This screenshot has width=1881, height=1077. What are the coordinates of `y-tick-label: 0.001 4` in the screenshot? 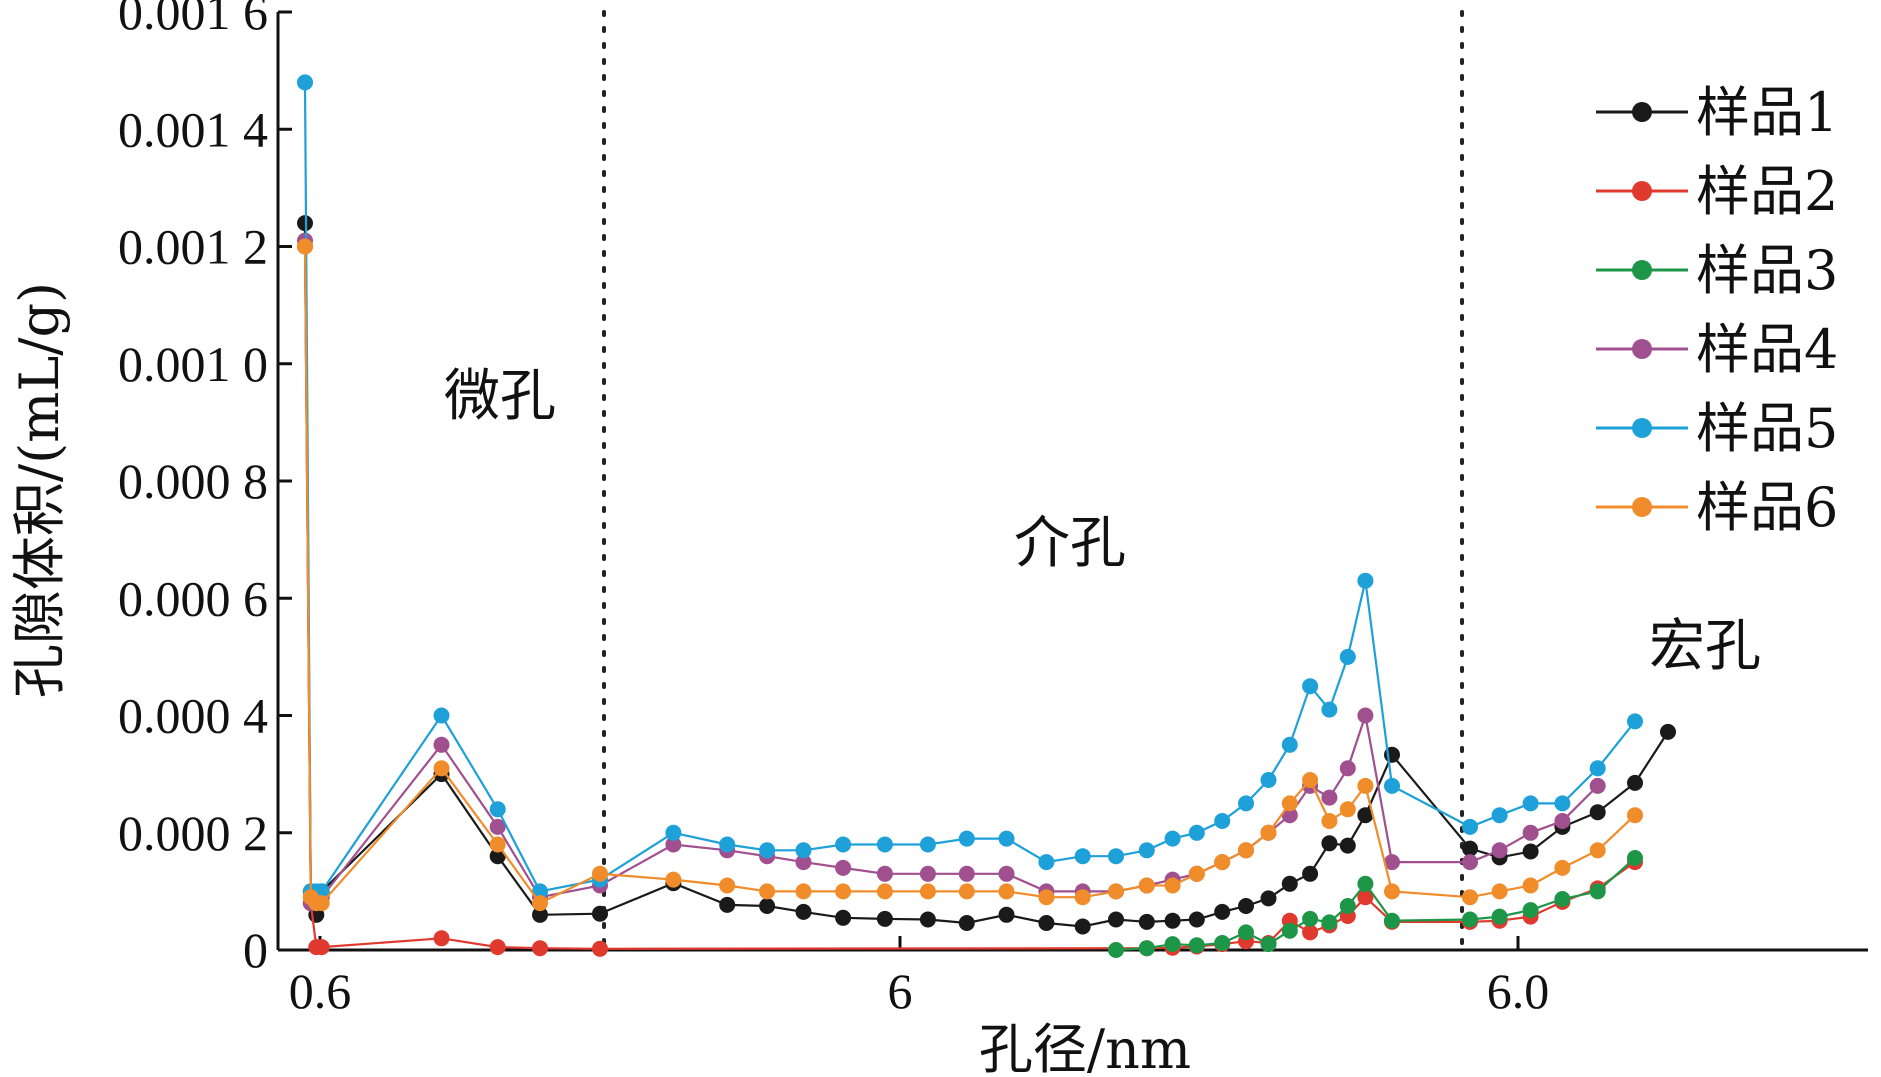 It's located at (193, 129).